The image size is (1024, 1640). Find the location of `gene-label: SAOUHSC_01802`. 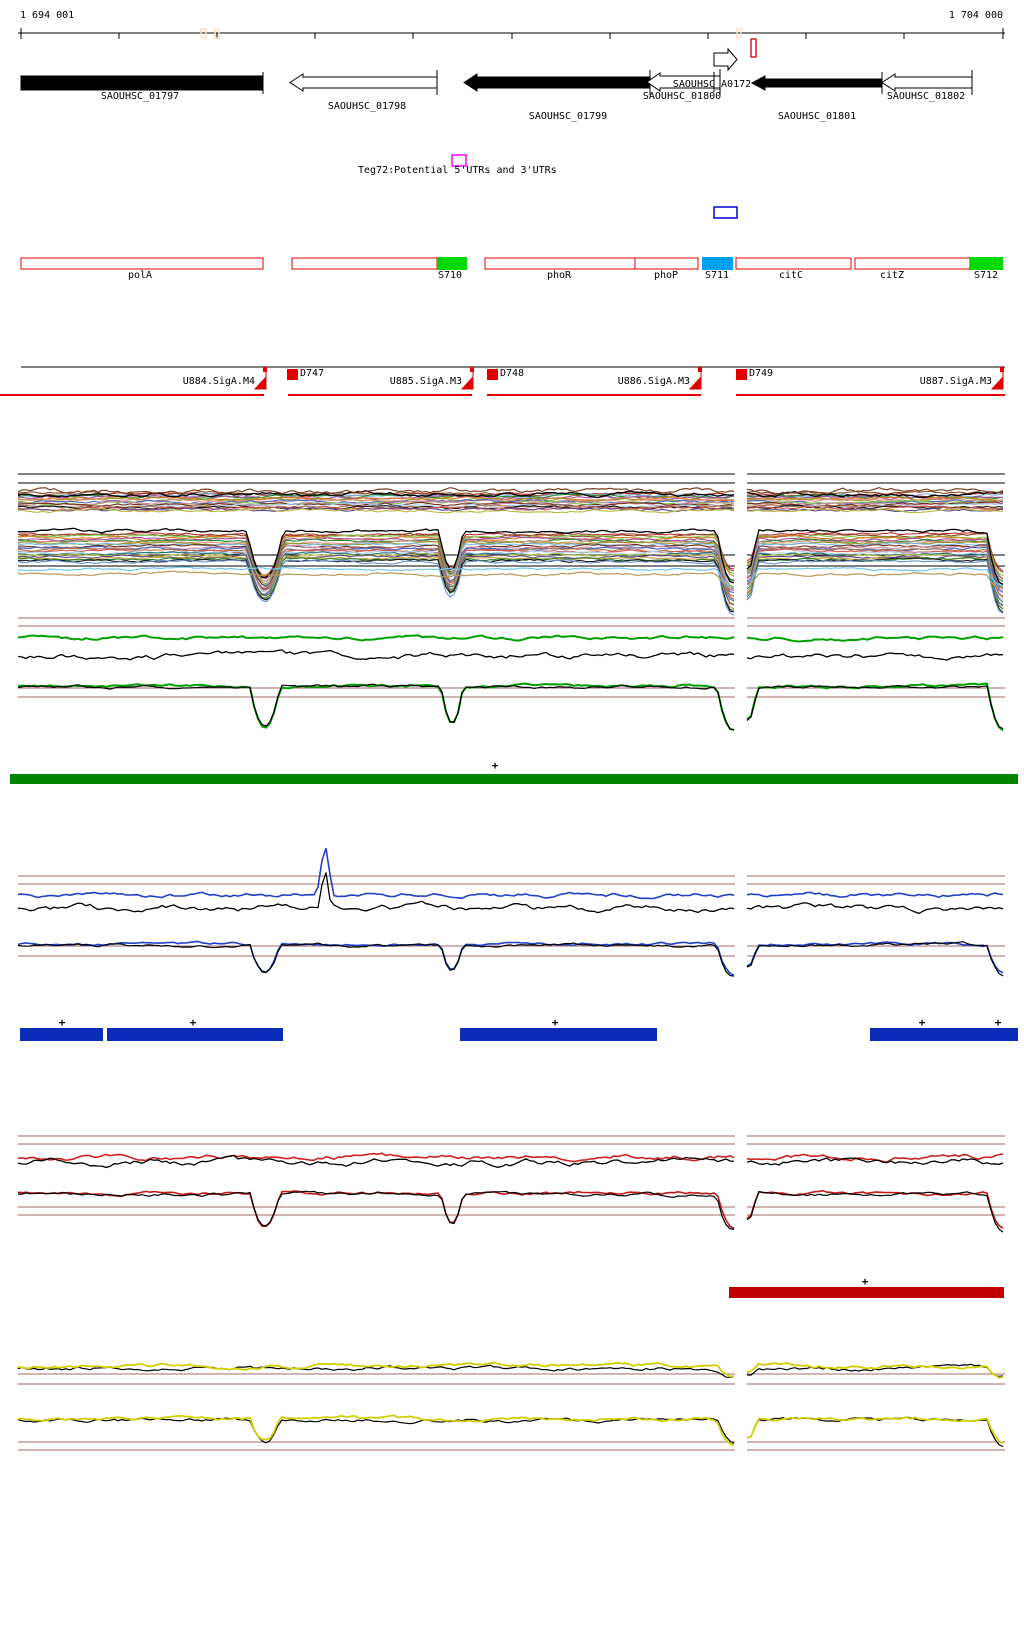

gene-label: SAOUHSC_01802 is located at coordinates (926, 96).